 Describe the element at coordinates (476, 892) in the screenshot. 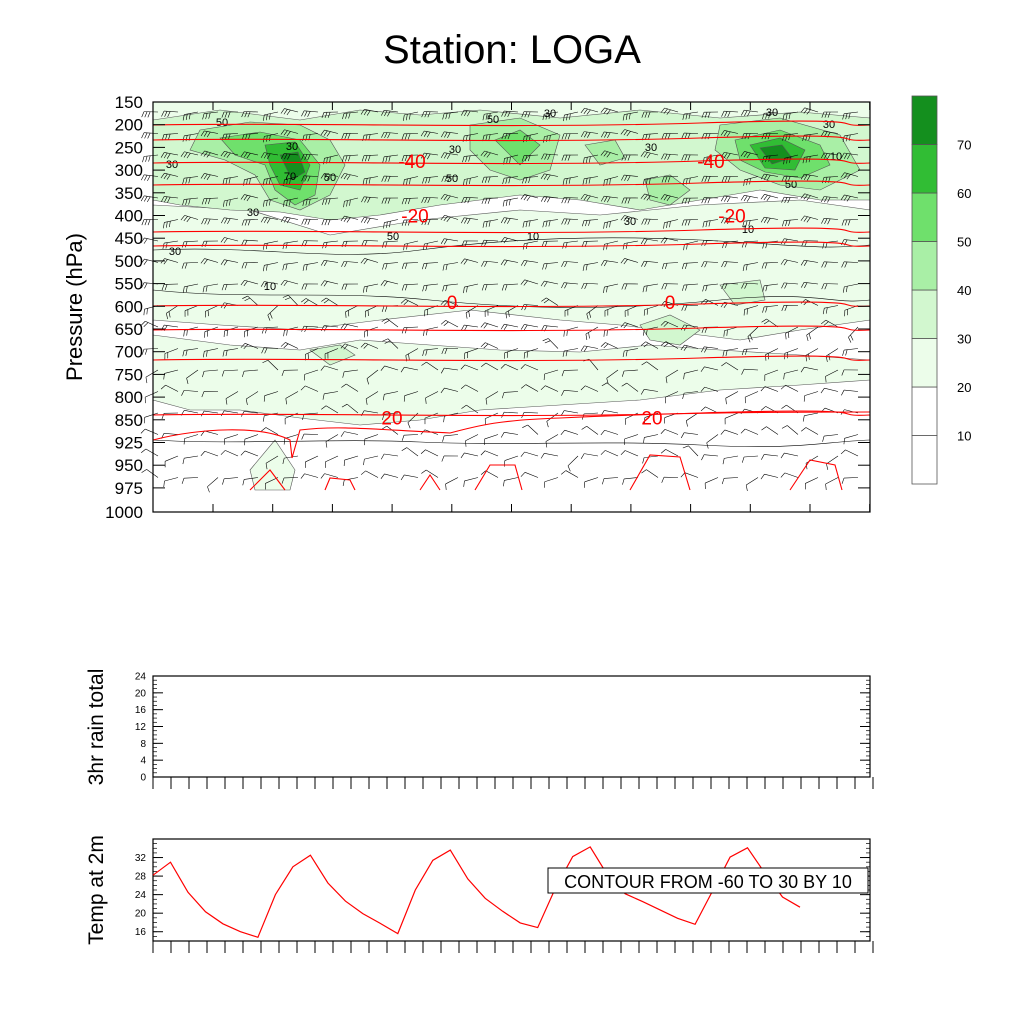

I see `temperature-series-line` at that location.